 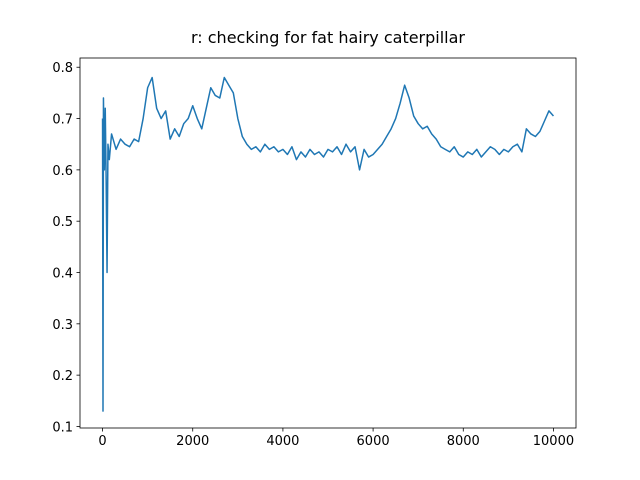 What do you see at coordinates (373, 441) in the screenshot?
I see `x-tick-label: 6000` at bounding box center [373, 441].